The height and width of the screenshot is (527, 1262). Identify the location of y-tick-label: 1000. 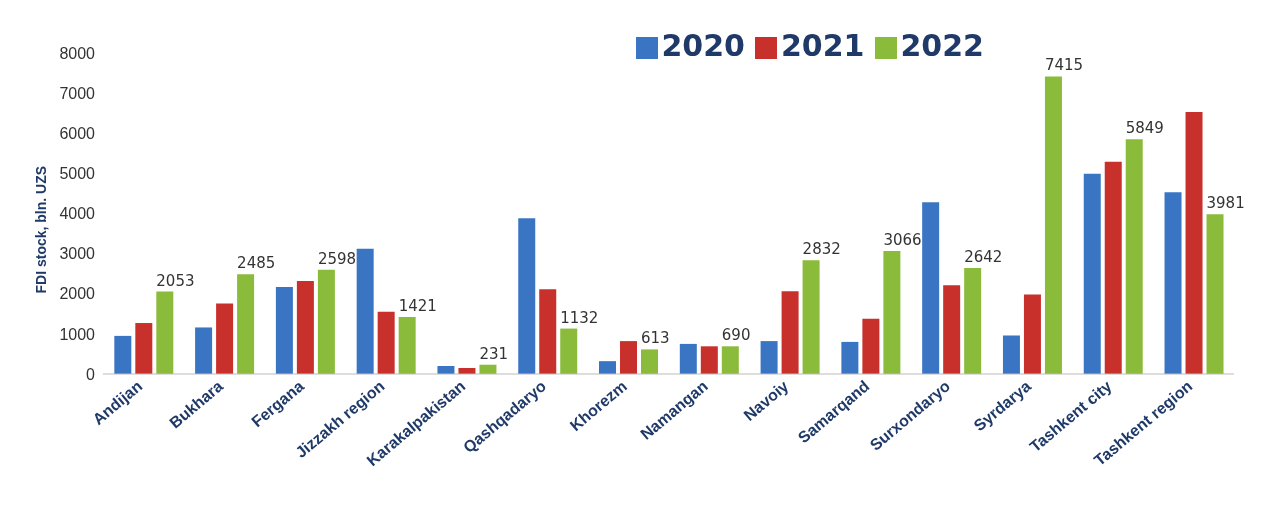
(77, 334).